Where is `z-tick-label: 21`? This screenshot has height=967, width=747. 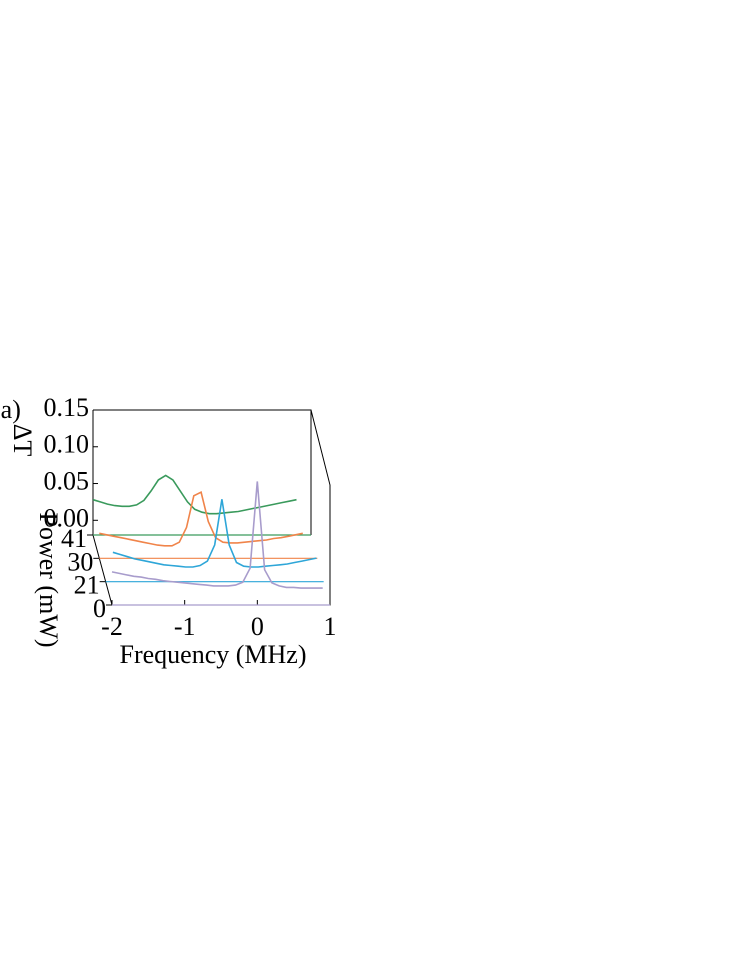
z-tick-label: 21 is located at coordinates (87, 585).